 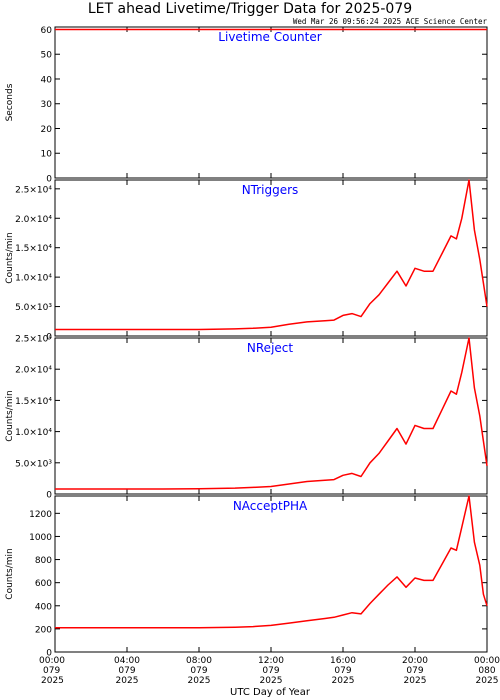 I want to click on x-axis-label: UTC Day of Year, so click(x=270, y=692).